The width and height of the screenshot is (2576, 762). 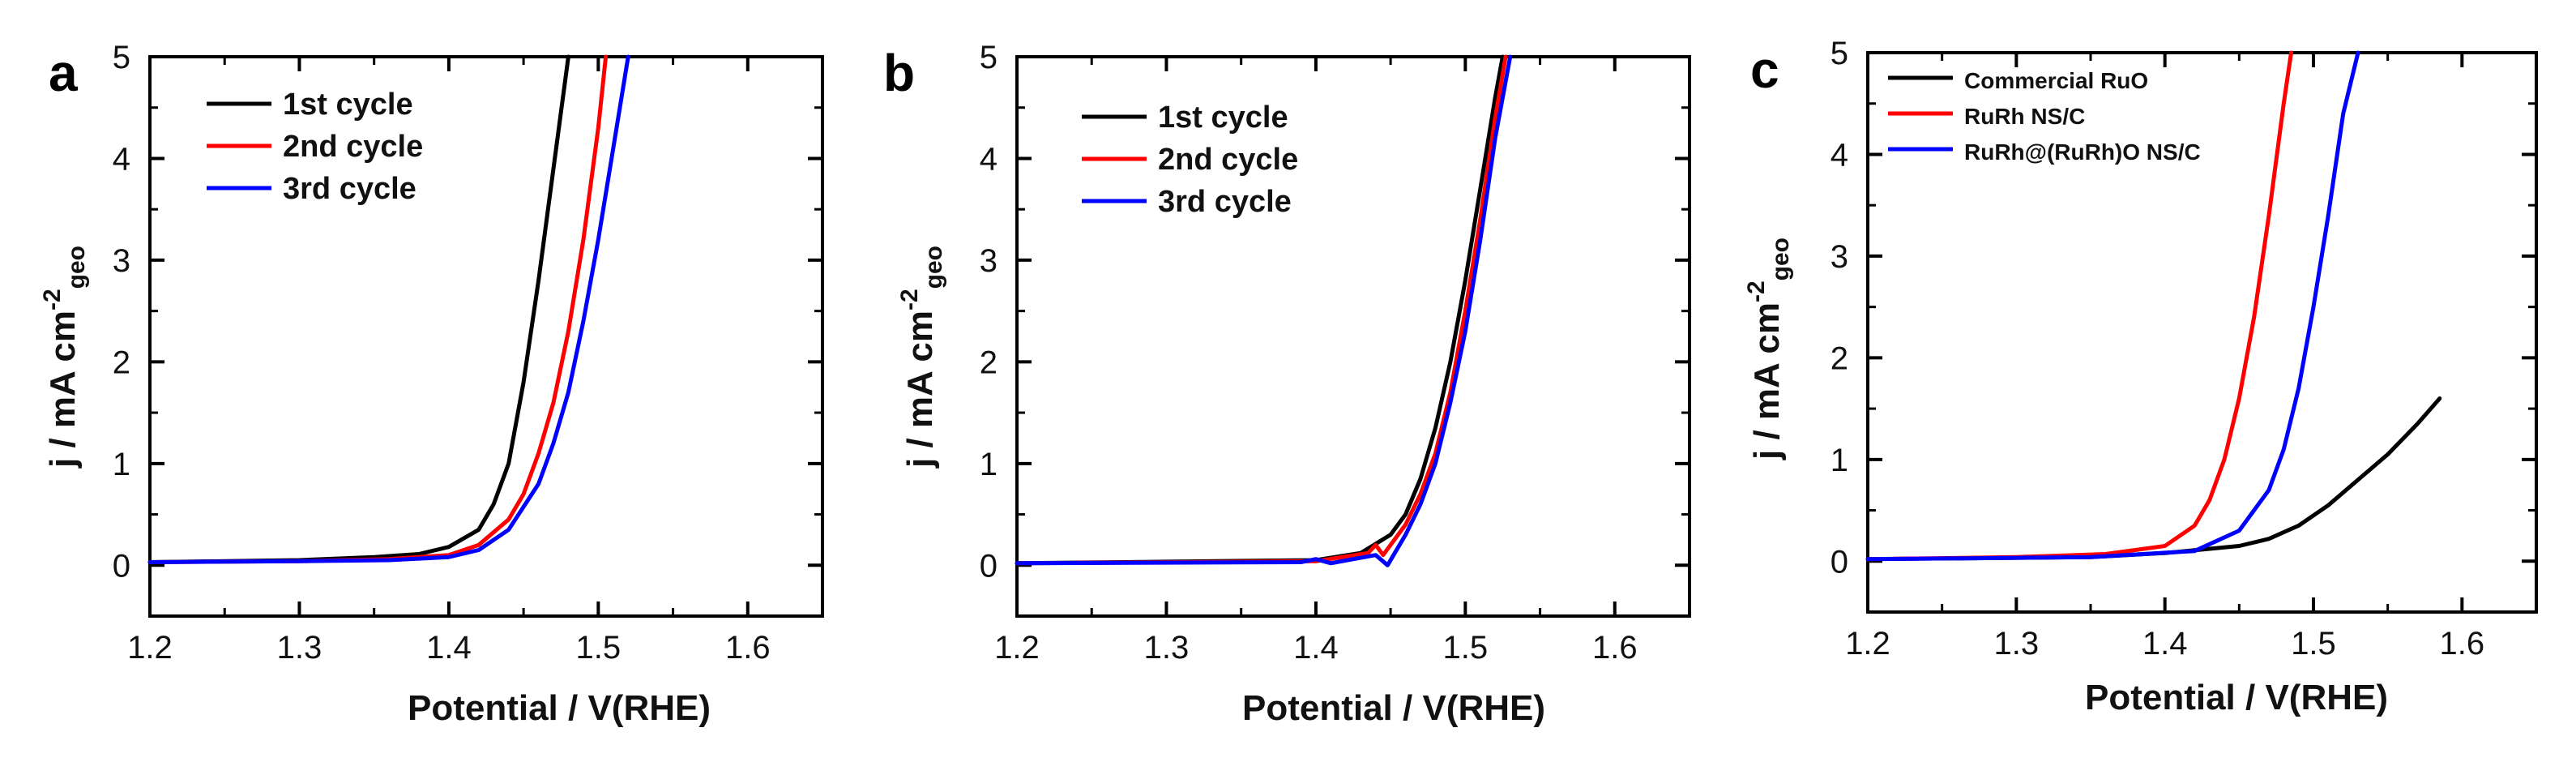 I want to click on legend-label: RuRh NS/C, so click(x=2024, y=117).